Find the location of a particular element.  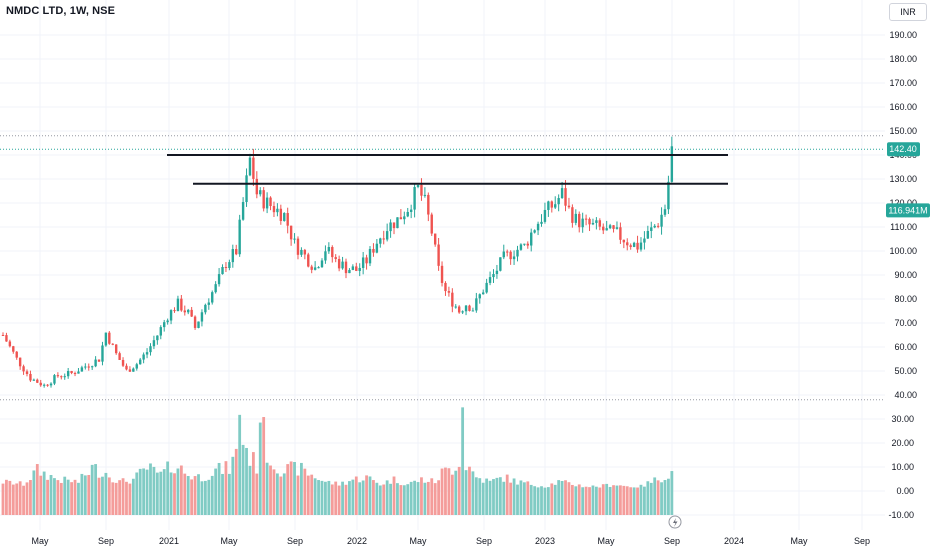

volume-tick-label: 0.00 is located at coordinates (905, 491).